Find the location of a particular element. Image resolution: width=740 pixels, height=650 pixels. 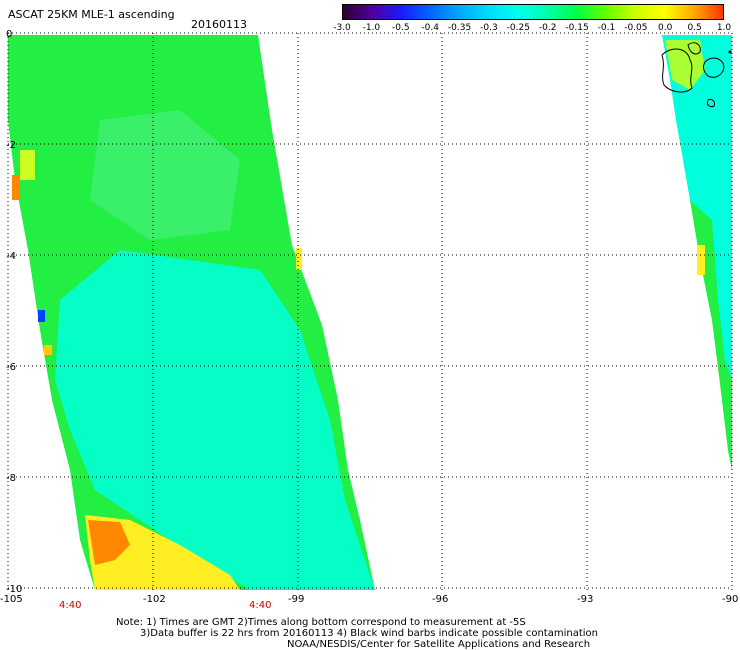

color-scale-label: -1.0 is located at coordinates (371, 28).